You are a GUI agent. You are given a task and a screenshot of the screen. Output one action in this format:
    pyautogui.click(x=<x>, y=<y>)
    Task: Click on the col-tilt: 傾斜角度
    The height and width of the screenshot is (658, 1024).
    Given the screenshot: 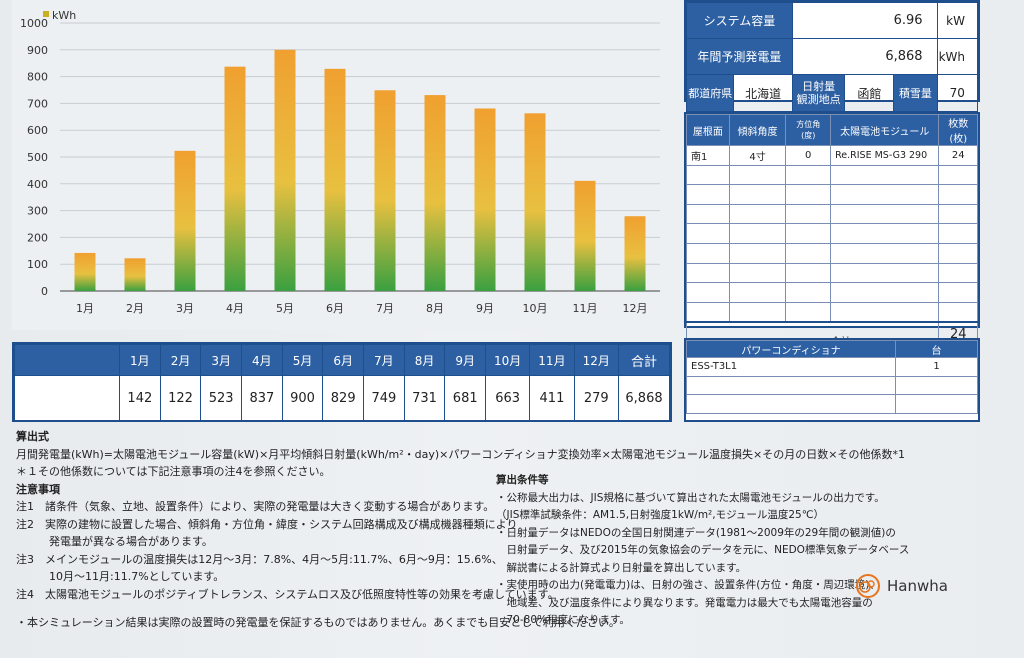 What is the action you would take?
    pyautogui.click(x=757, y=130)
    